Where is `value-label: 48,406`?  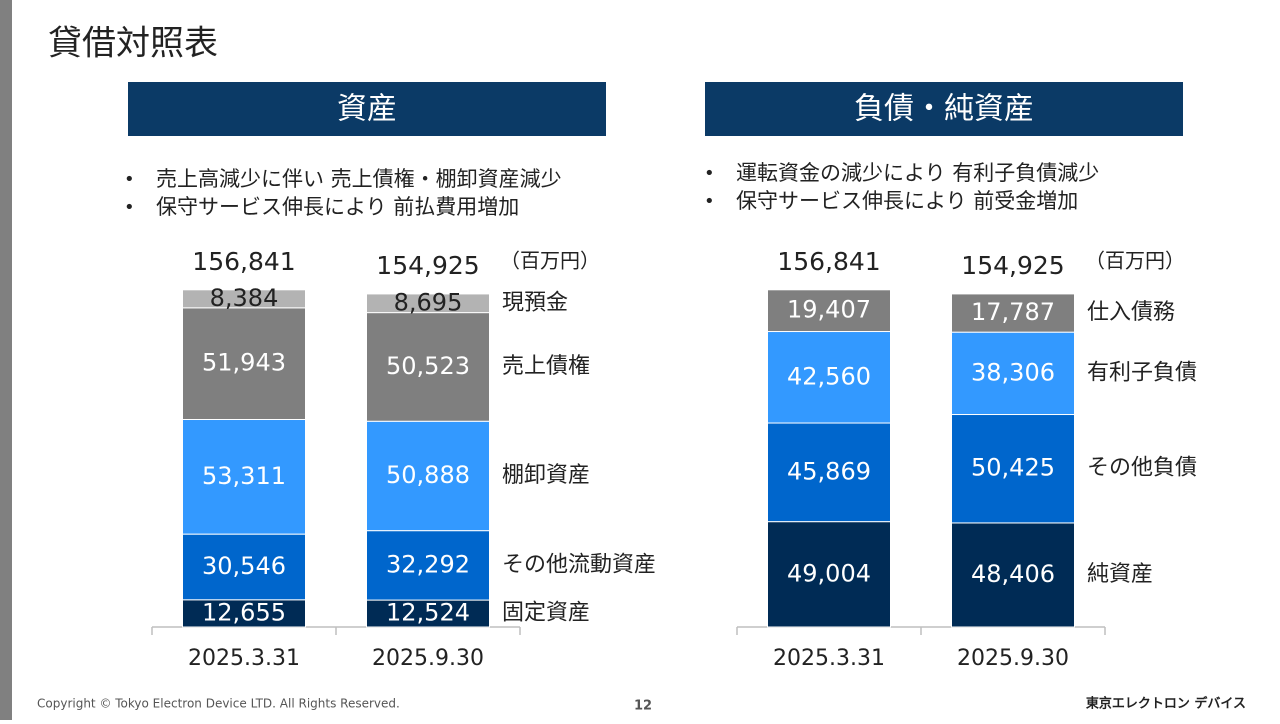 value-label: 48,406 is located at coordinates (1013, 574).